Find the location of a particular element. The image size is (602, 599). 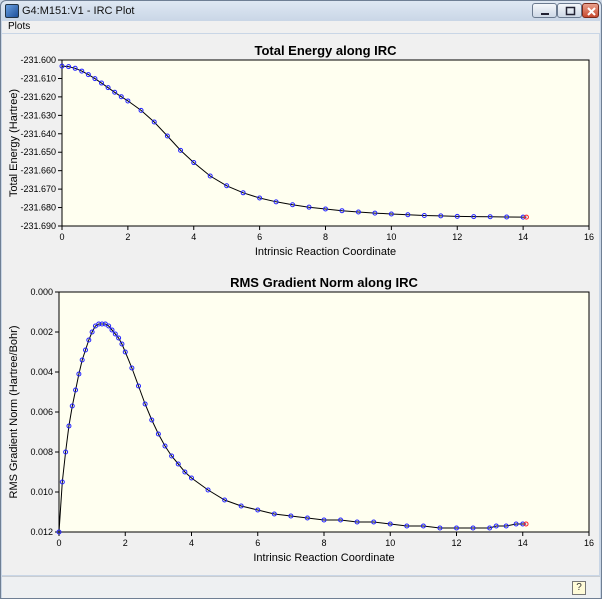

y-tick-label: -231.670 is located at coordinates (38, 189).